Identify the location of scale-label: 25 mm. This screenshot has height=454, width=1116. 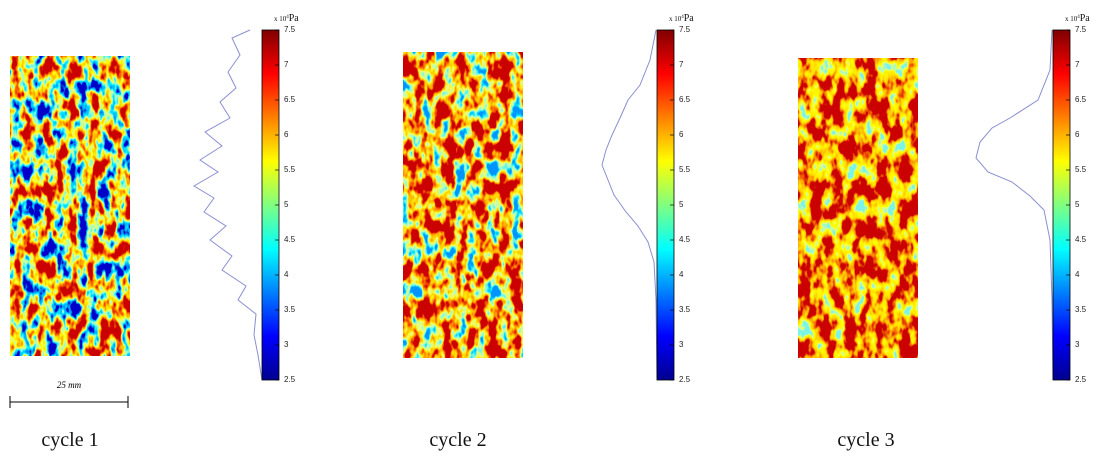
(69, 385).